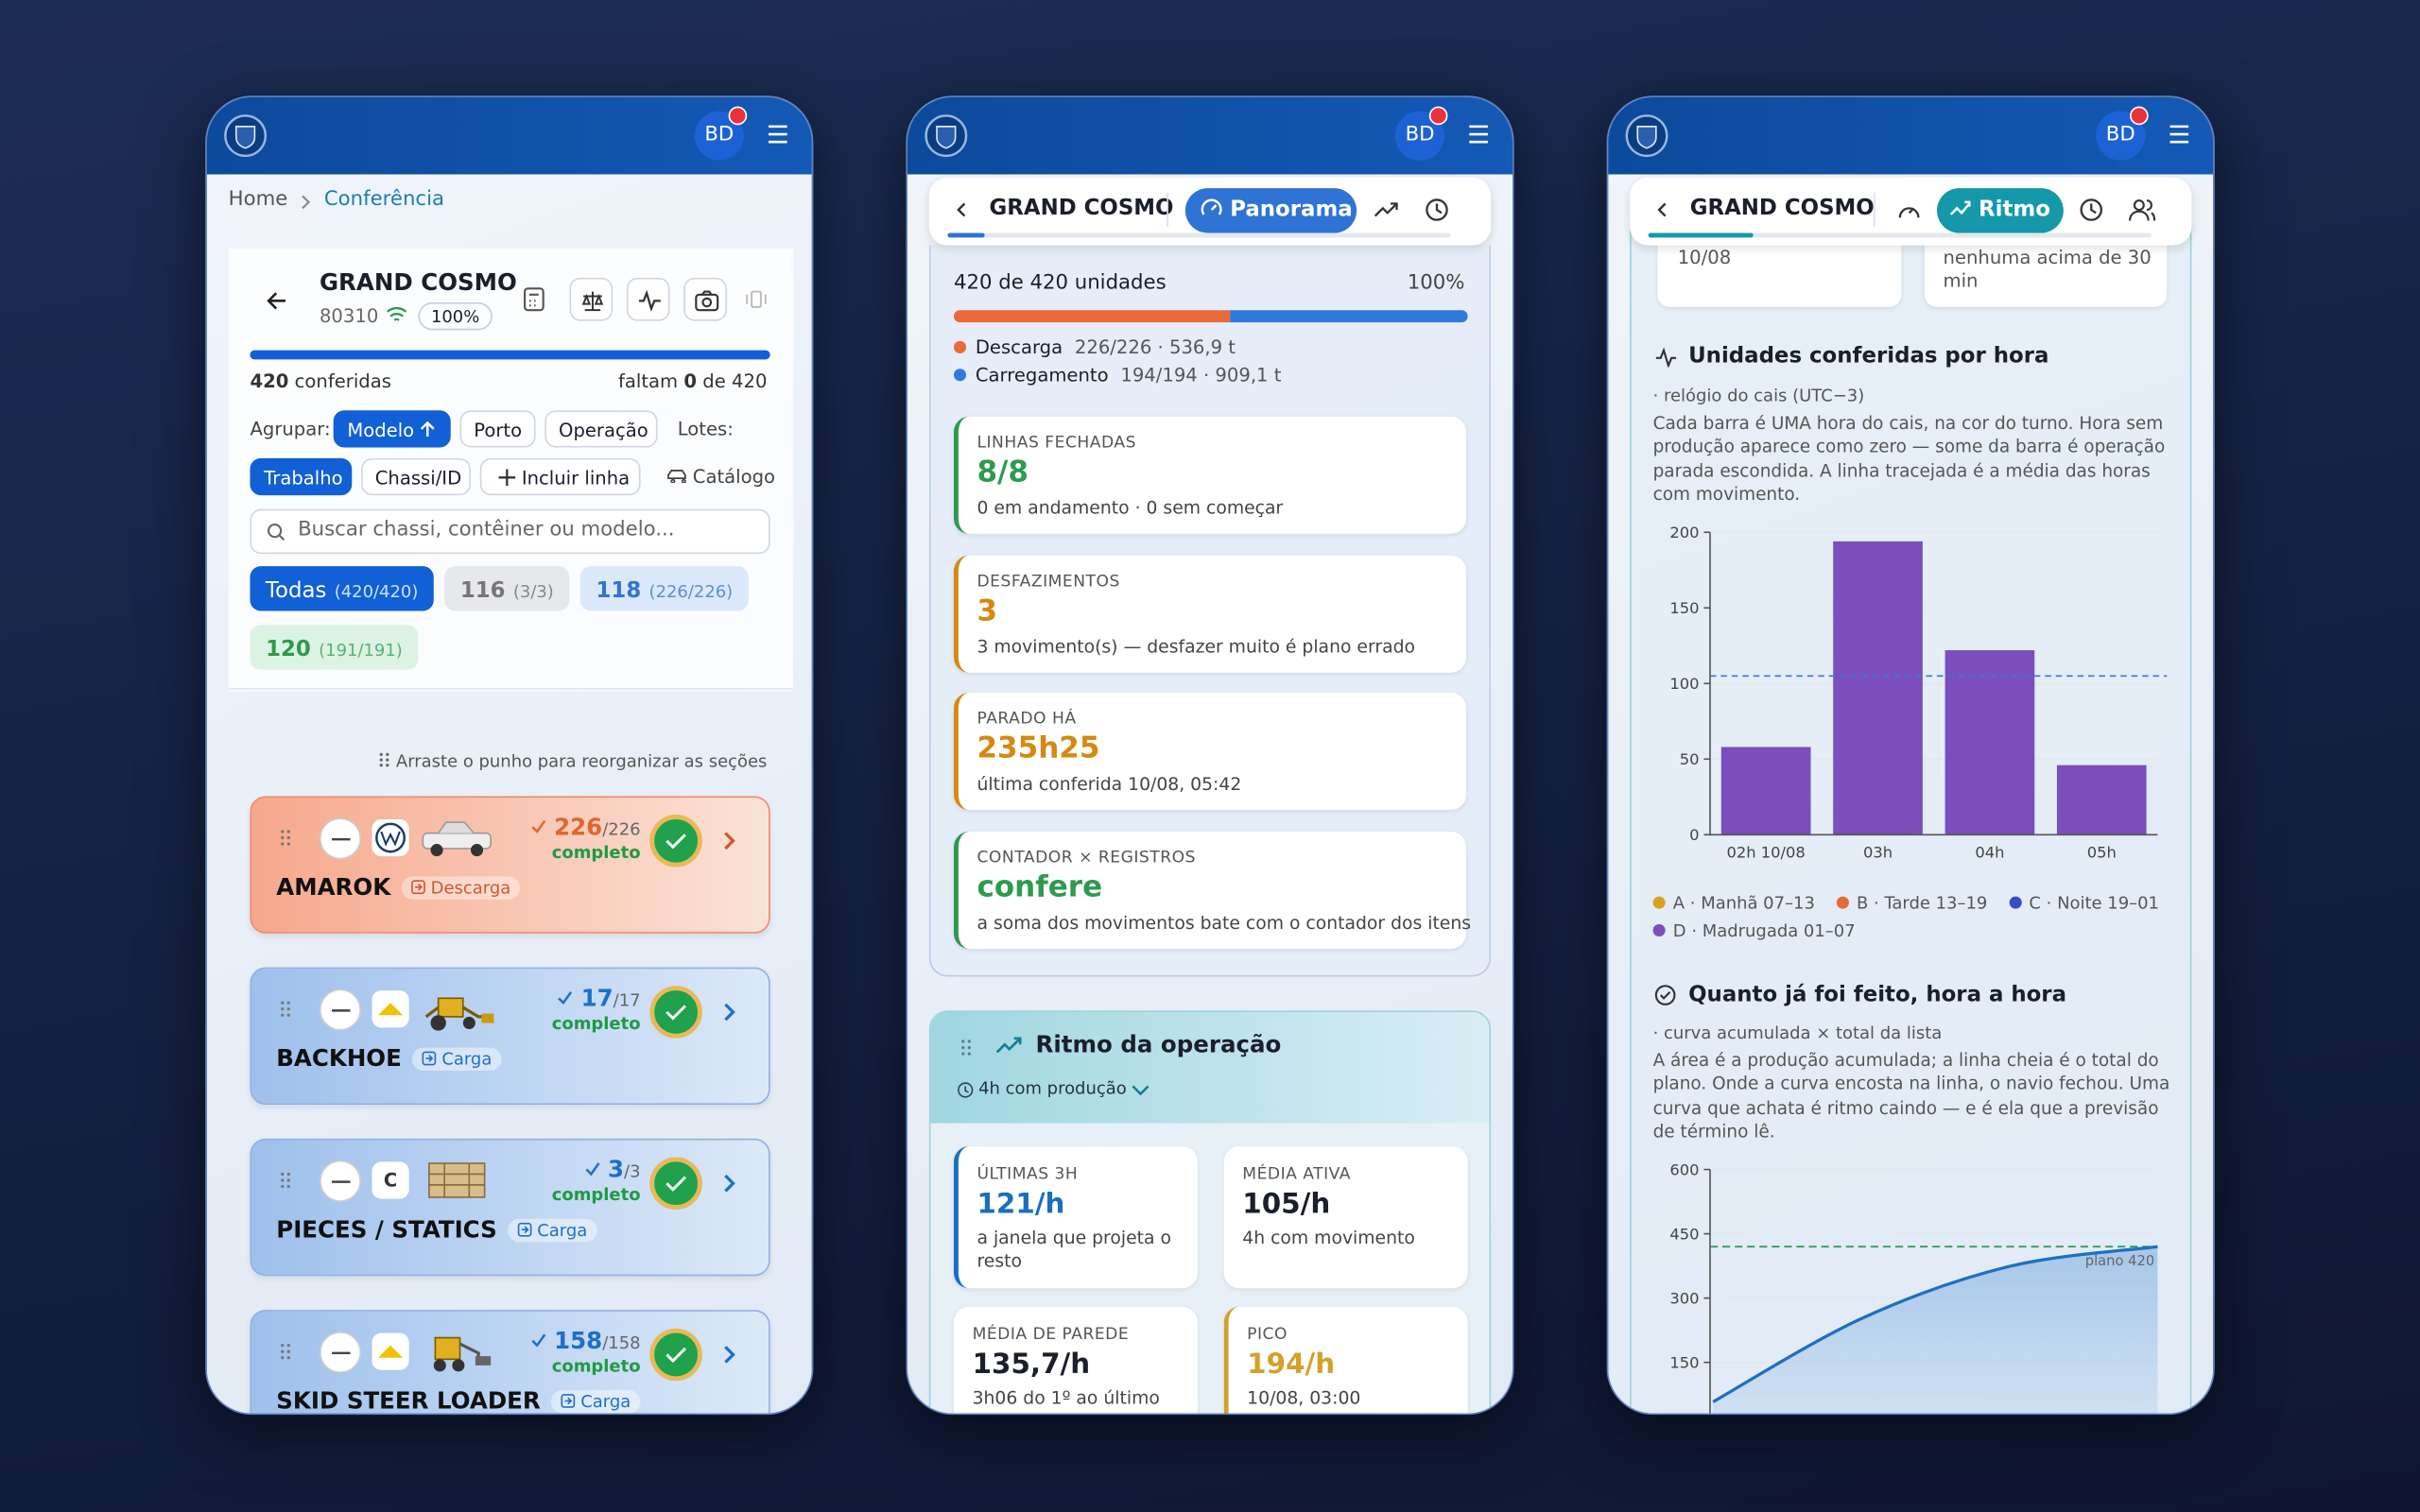 Image resolution: width=2420 pixels, height=1512 pixels. I want to click on group-porto: Porto, so click(497, 429).